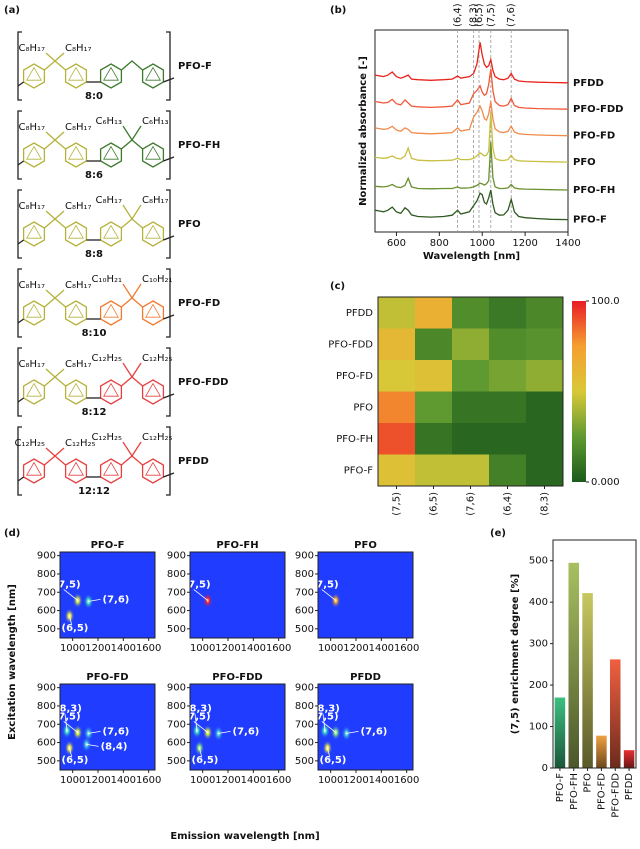 This screenshot has width=640, height=849. What do you see at coordinates (157, 358) in the screenshot?
I see `alkyl-chain: C₁₂H₂₅` at bounding box center [157, 358].